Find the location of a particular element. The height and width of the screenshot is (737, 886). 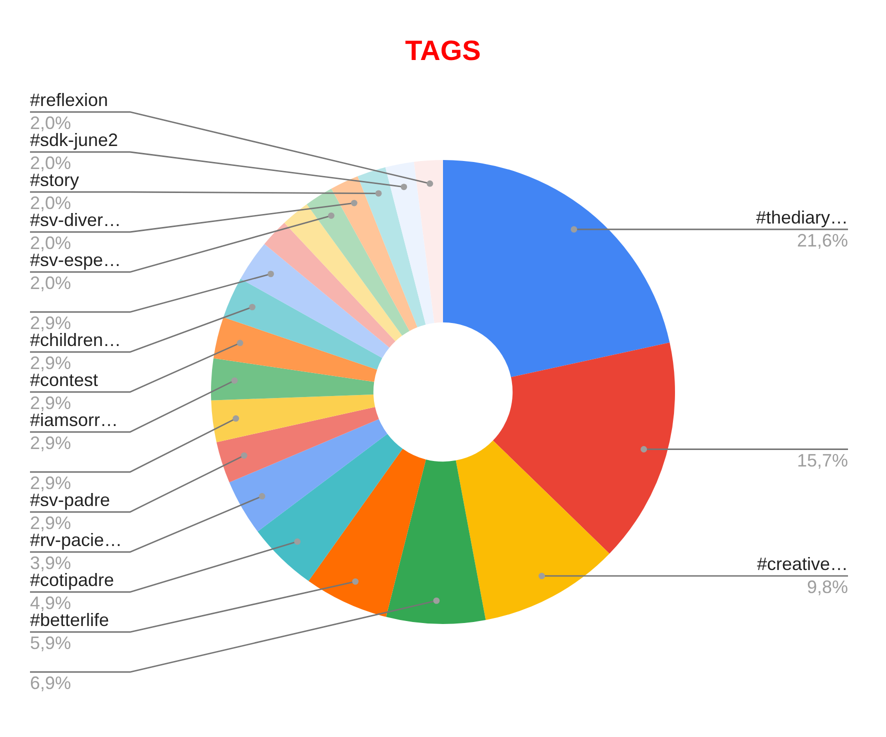

data-label: 5,9% is located at coordinates (51, 643).